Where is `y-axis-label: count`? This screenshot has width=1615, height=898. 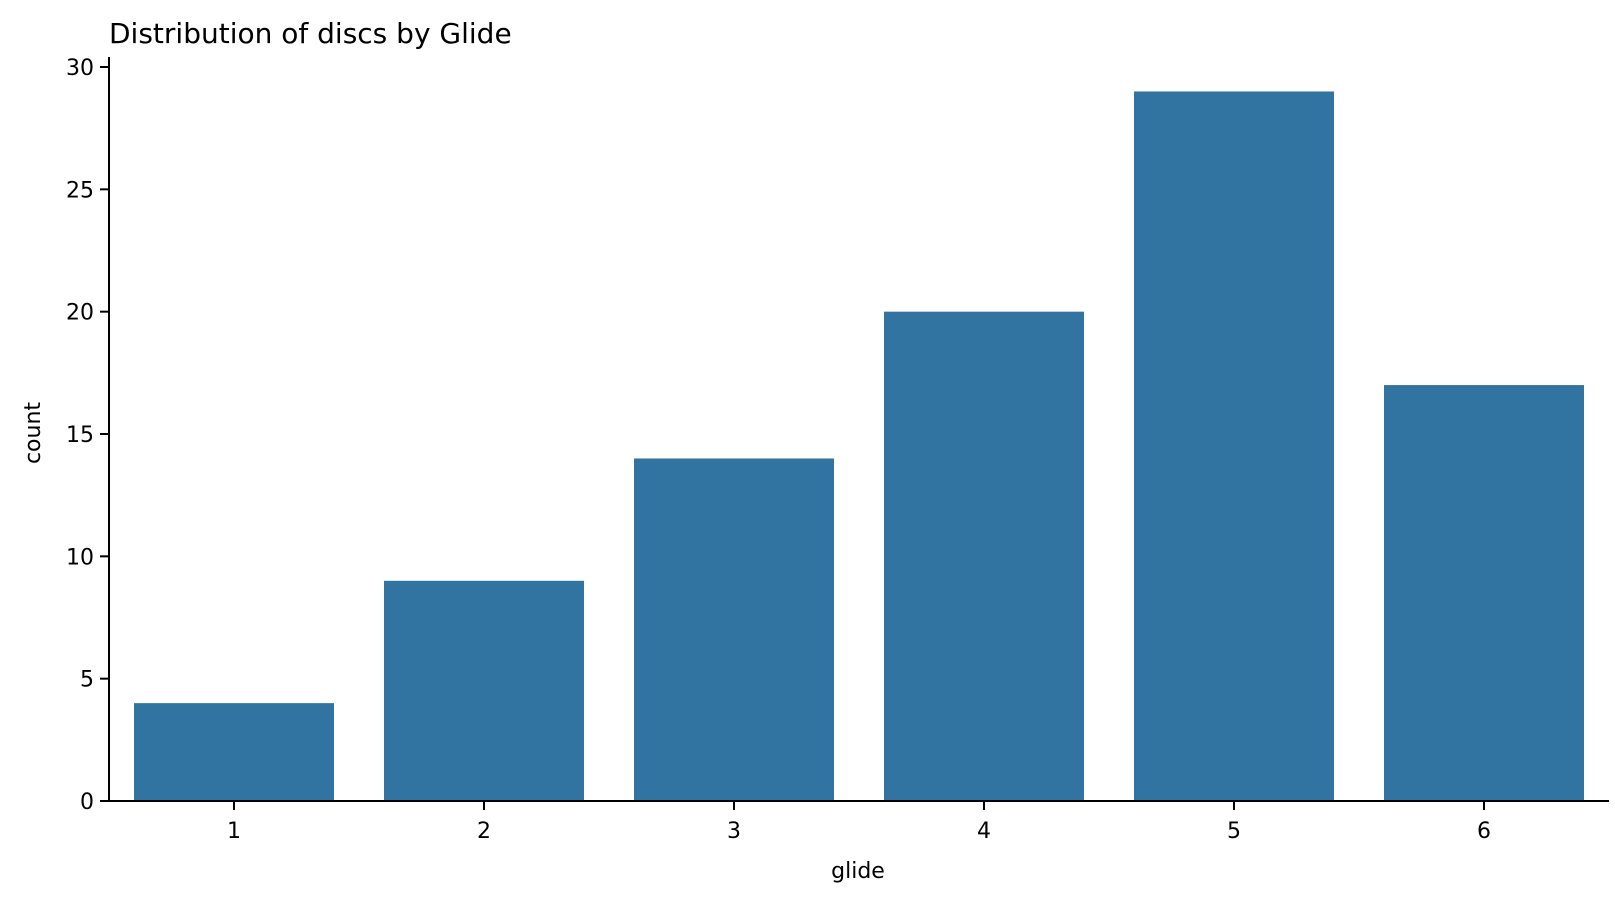 y-axis-label: count is located at coordinates (33, 433).